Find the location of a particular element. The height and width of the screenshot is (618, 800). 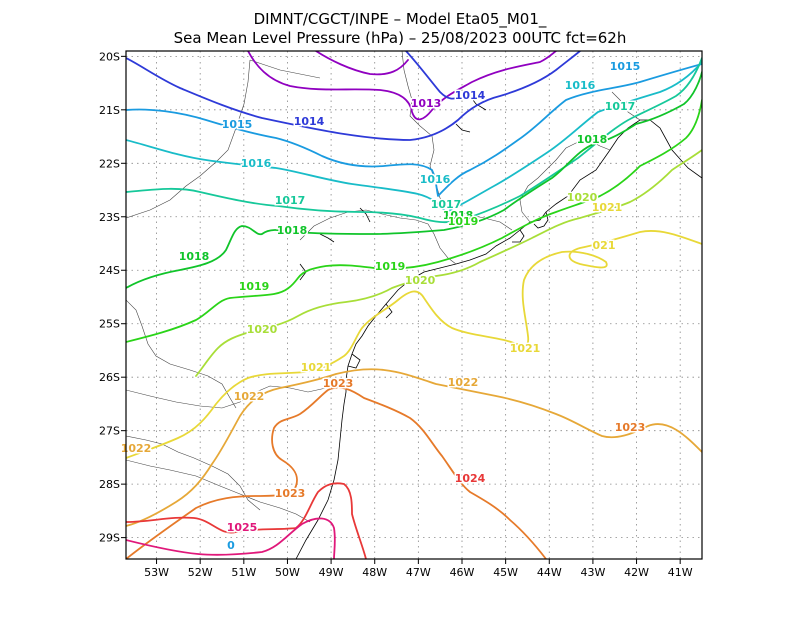

contour-label: 1025 is located at coordinates (242, 527).